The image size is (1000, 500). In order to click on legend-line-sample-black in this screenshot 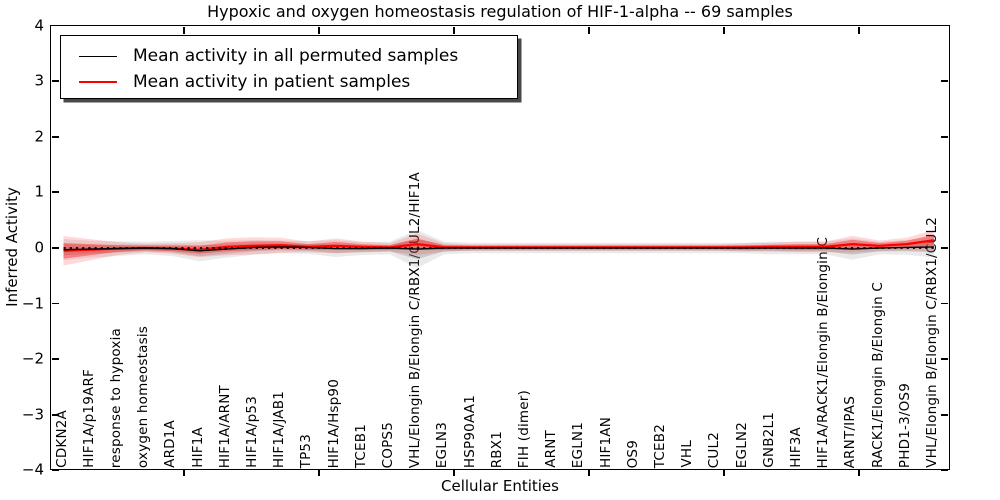, I will do `click(98, 56)`.